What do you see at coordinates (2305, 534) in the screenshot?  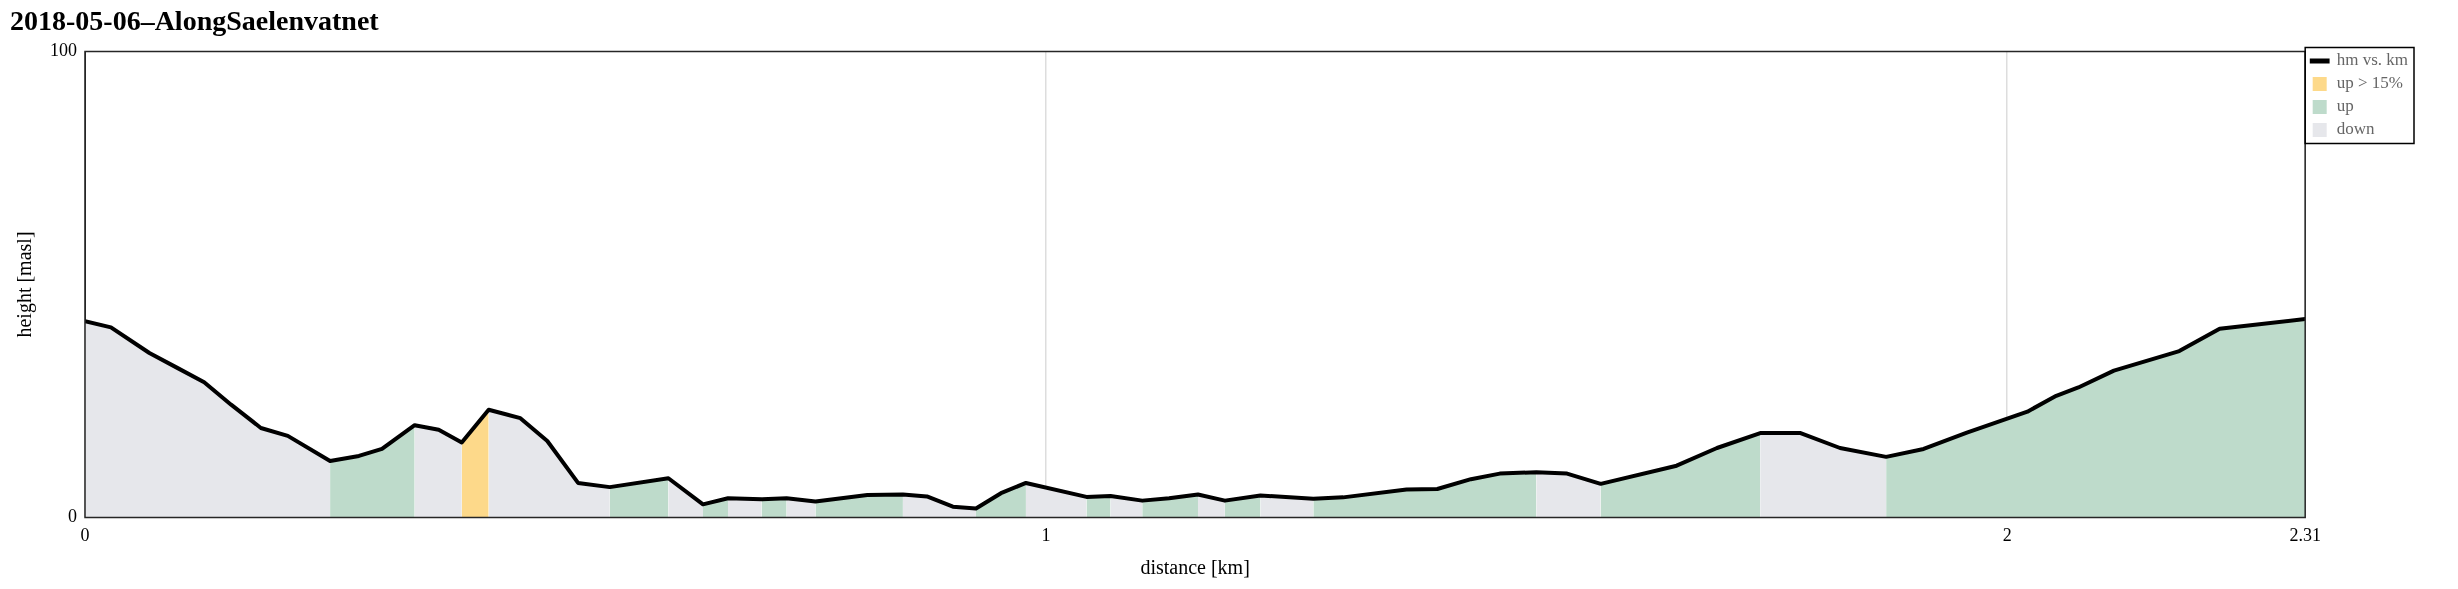 I see `x-tick-label: 2.31` at bounding box center [2305, 534].